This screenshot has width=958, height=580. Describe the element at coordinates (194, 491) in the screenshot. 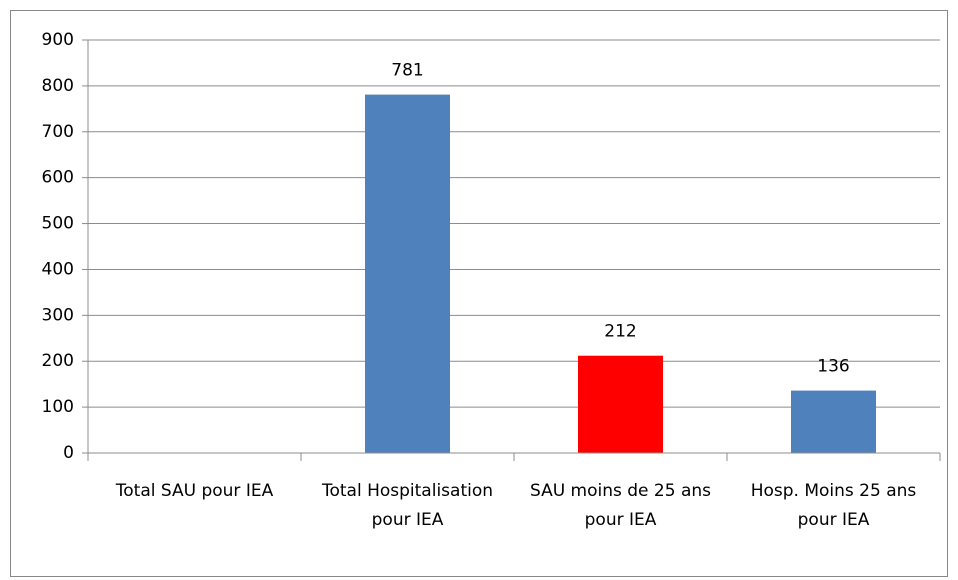

I see `x-tick-label: Total SAU pour IEA` at that location.